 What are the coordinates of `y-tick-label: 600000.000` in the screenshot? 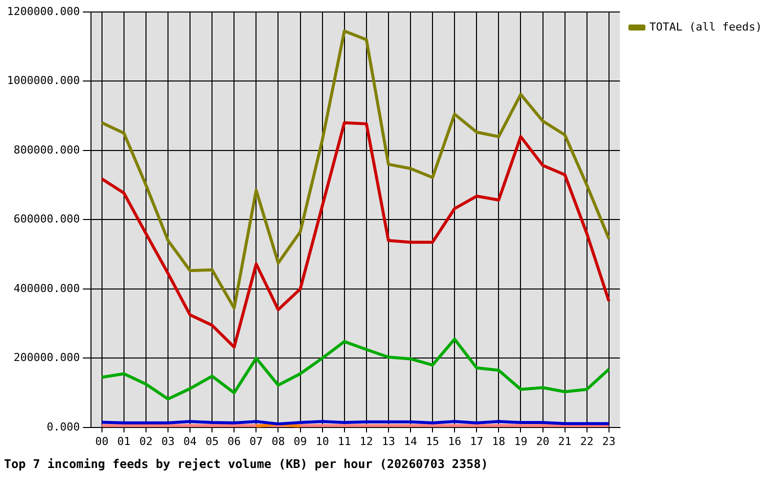 It's located at (47, 219).